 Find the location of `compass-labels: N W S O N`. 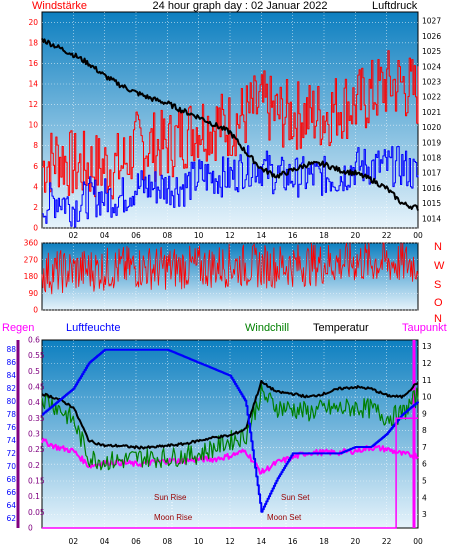

compass-labels: N W S O N is located at coordinates (439, 283).